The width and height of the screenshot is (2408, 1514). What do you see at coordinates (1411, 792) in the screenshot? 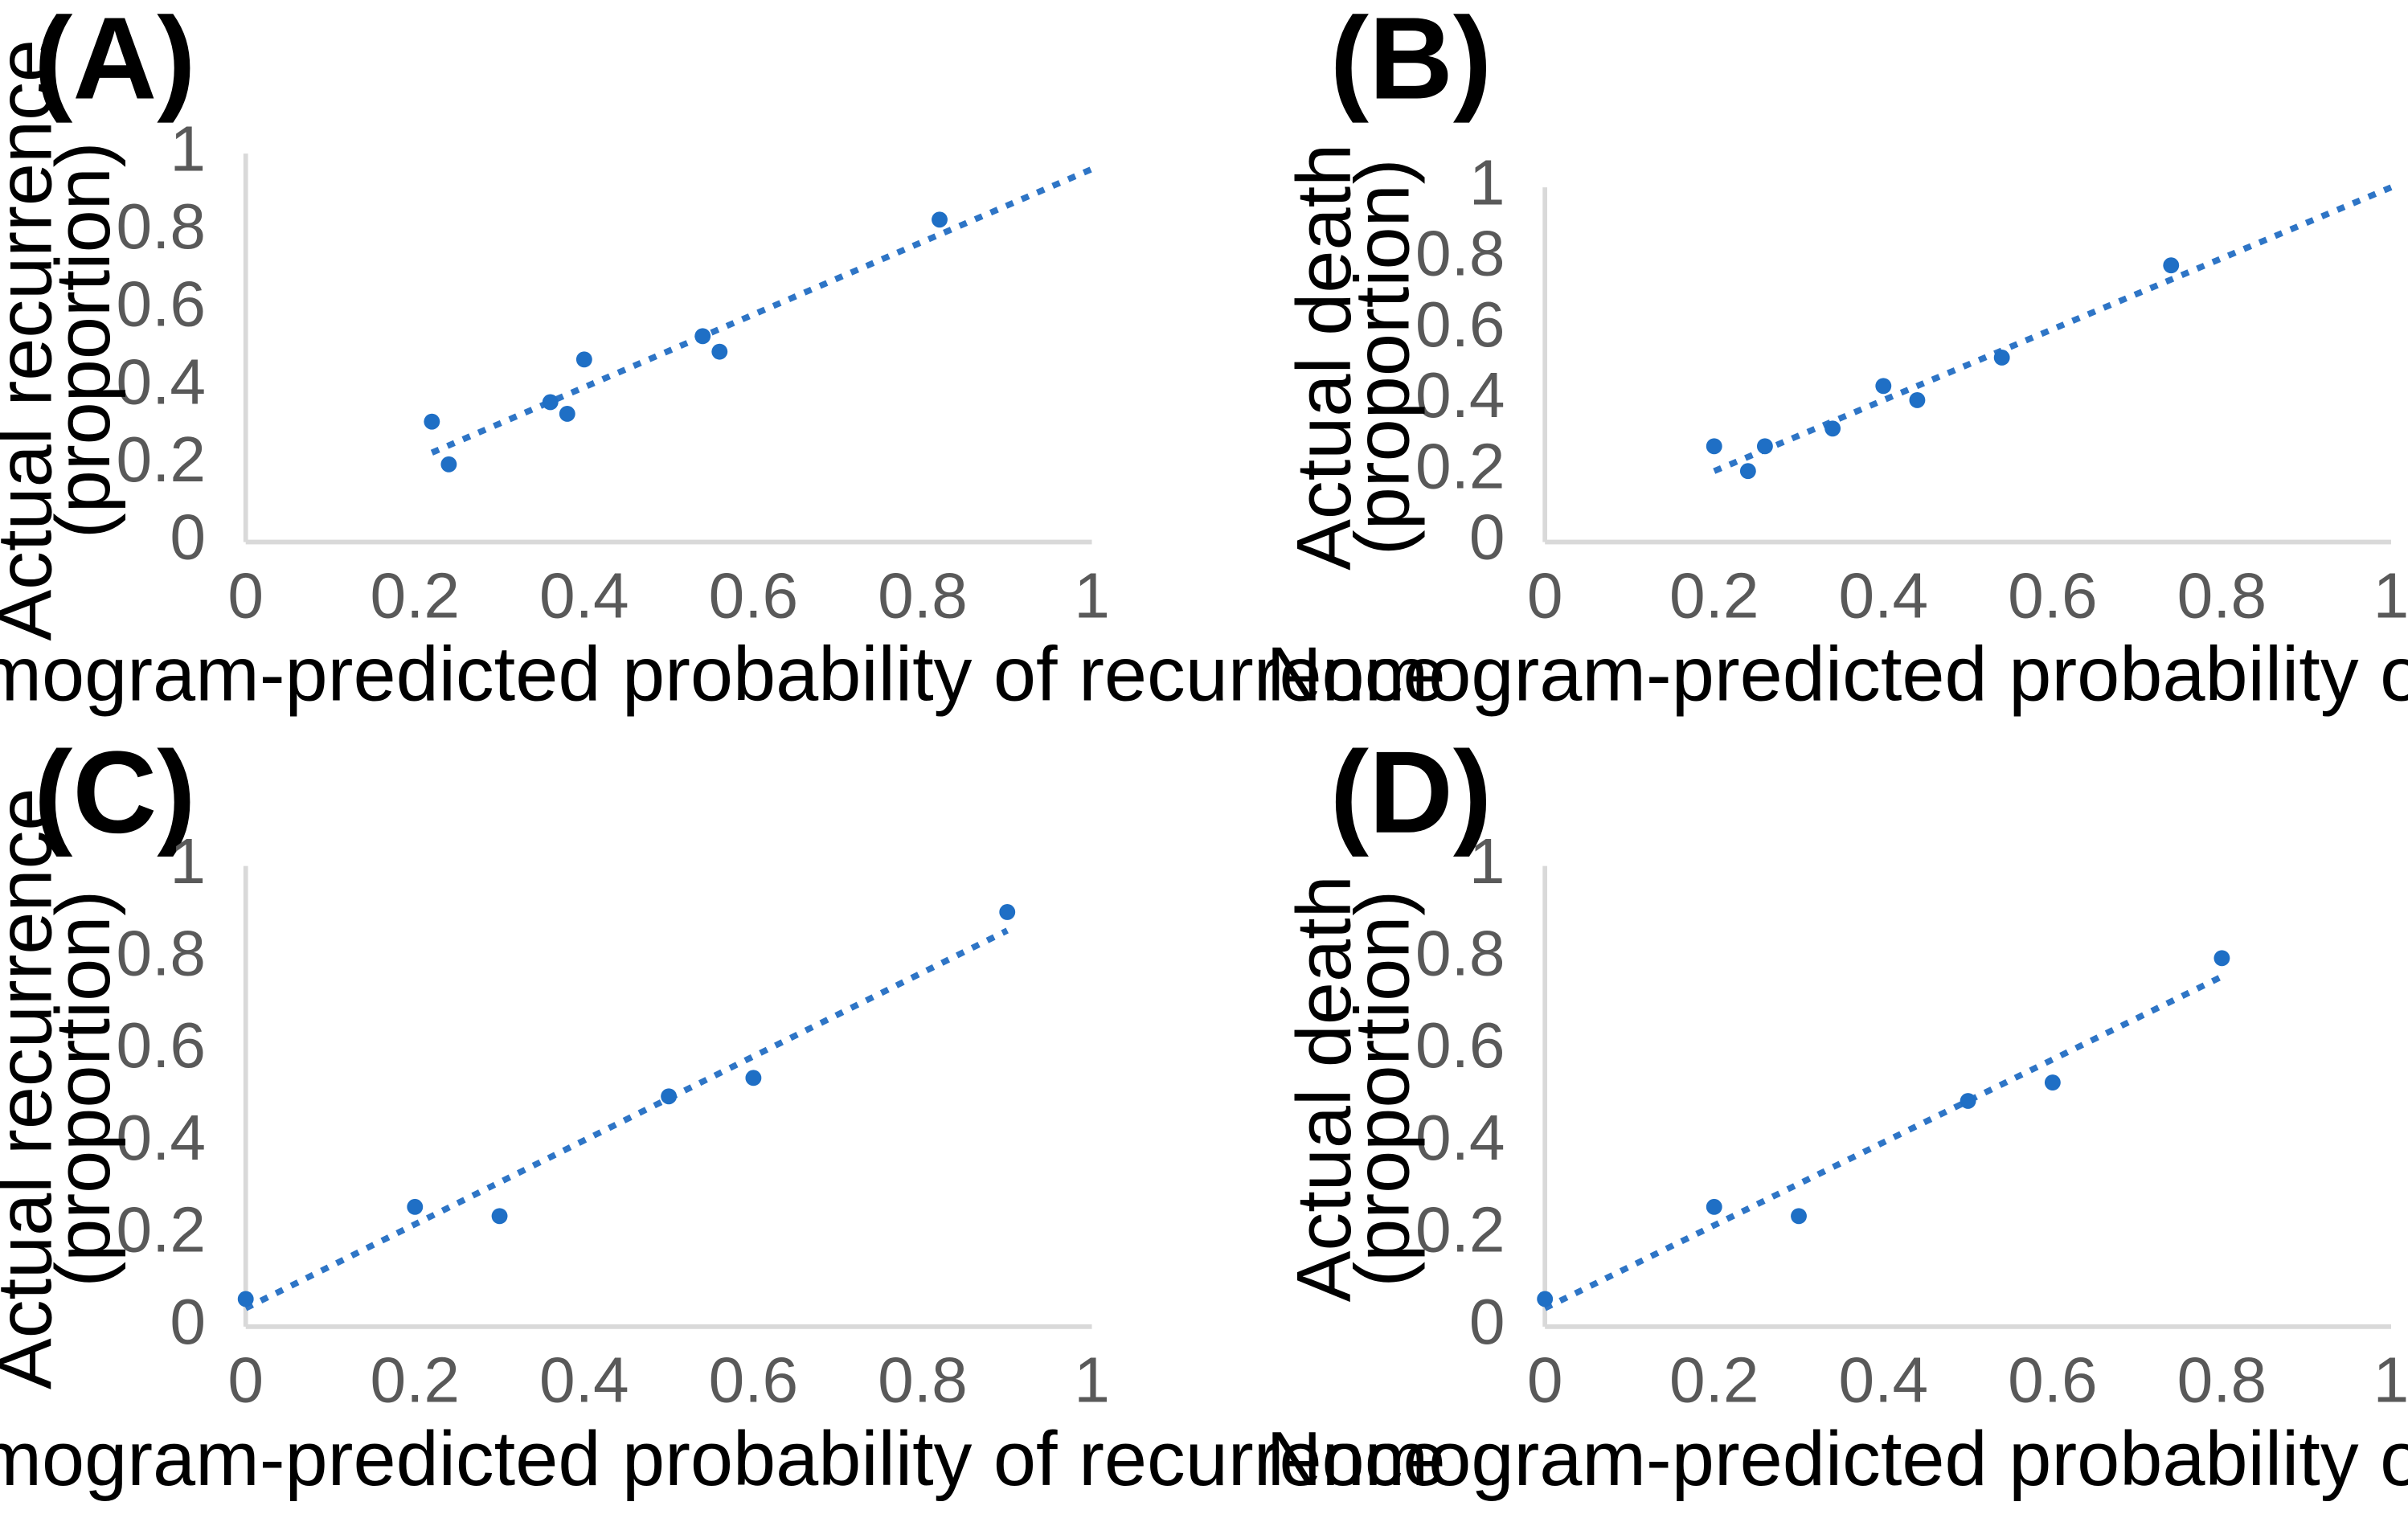
I see `panel-label: (D)` at bounding box center [1411, 792].